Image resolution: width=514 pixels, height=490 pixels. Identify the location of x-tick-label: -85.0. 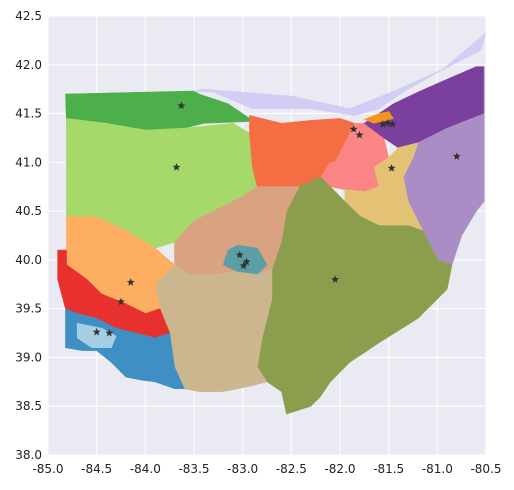
(47, 469).